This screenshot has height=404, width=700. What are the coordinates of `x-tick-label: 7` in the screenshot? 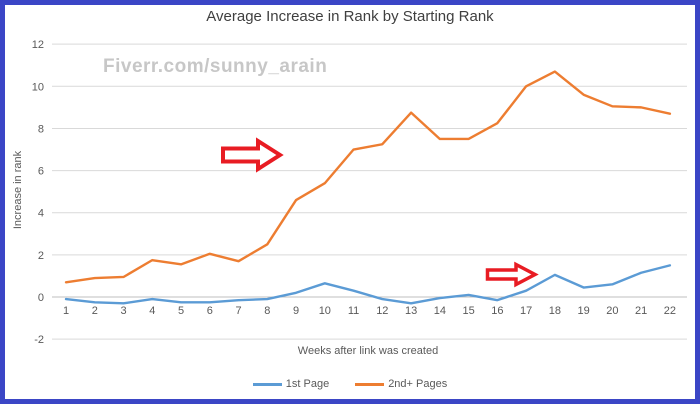 It's located at (238, 311).